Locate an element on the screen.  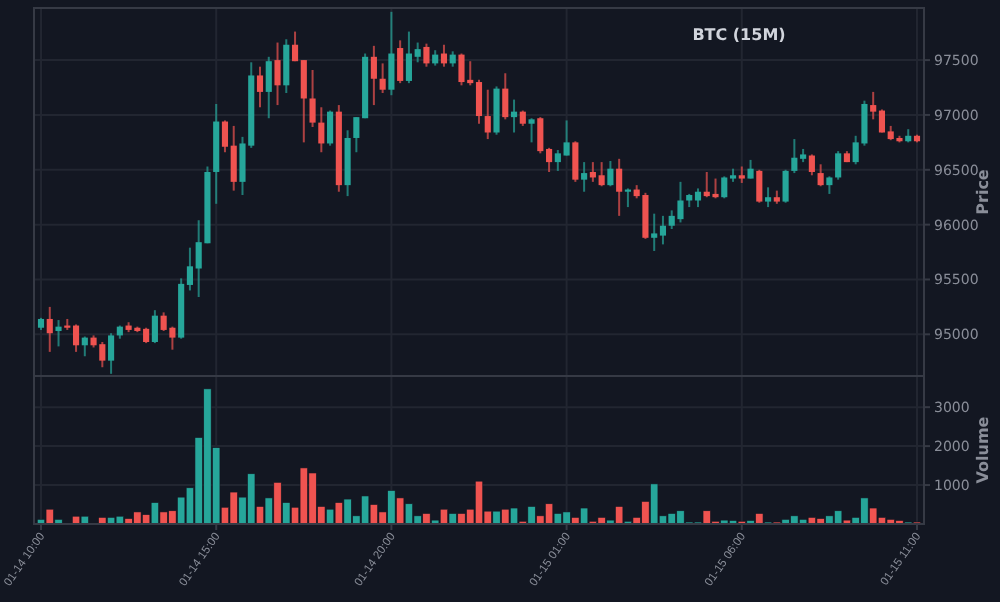
y-axis-title: Volume is located at coordinates (983, 449).